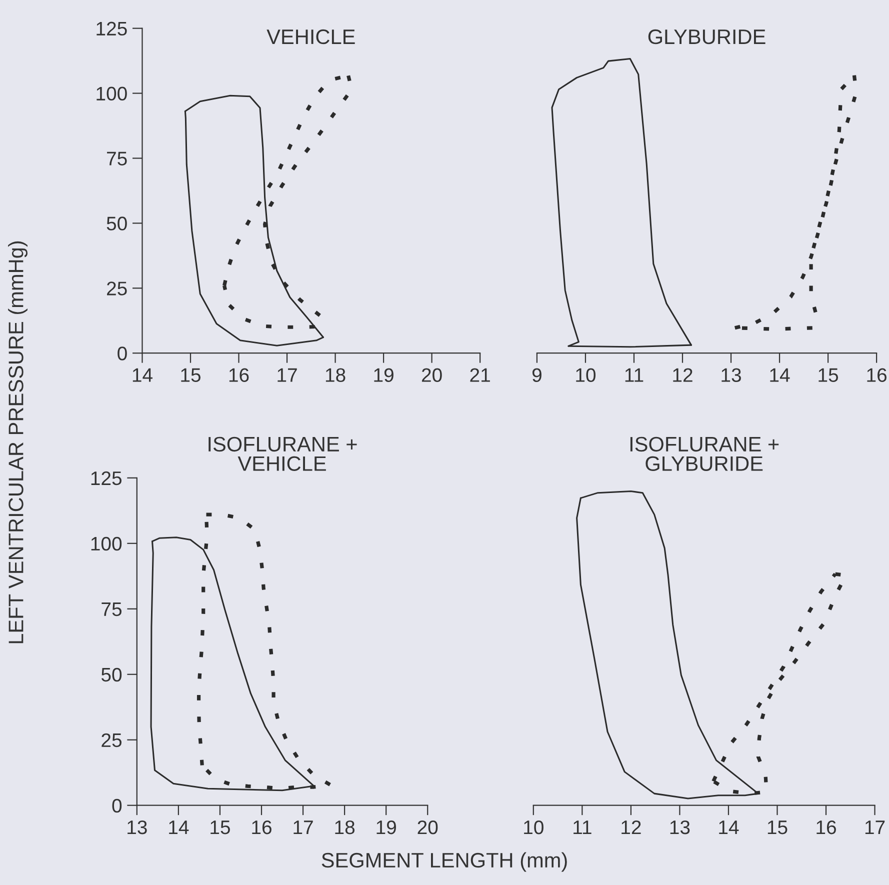 This screenshot has height=885, width=889. What do you see at coordinates (282, 454) in the screenshot?
I see `chart-title: ISOFLURANE + VEHICLE` at bounding box center [282, 454].